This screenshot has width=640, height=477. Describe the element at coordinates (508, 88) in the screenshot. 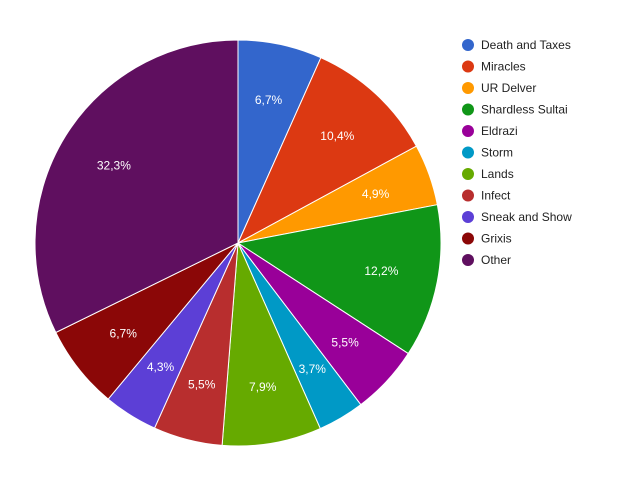

I see `legend-label: UR Delver` at that location.